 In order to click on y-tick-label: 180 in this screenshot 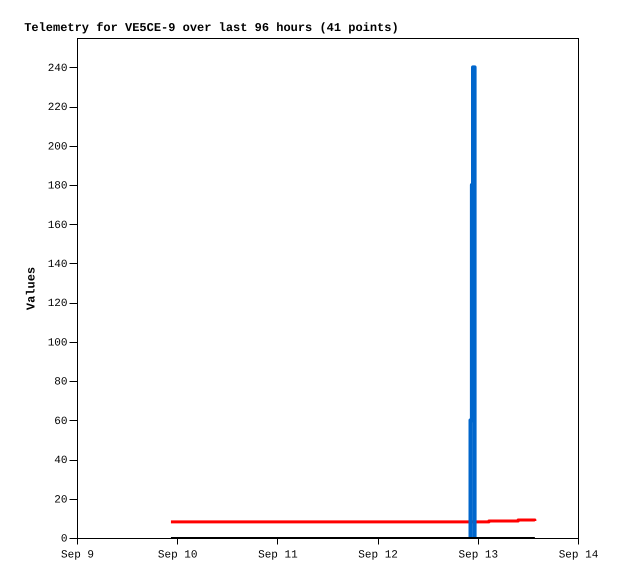, I will do `click(58, 186)`.